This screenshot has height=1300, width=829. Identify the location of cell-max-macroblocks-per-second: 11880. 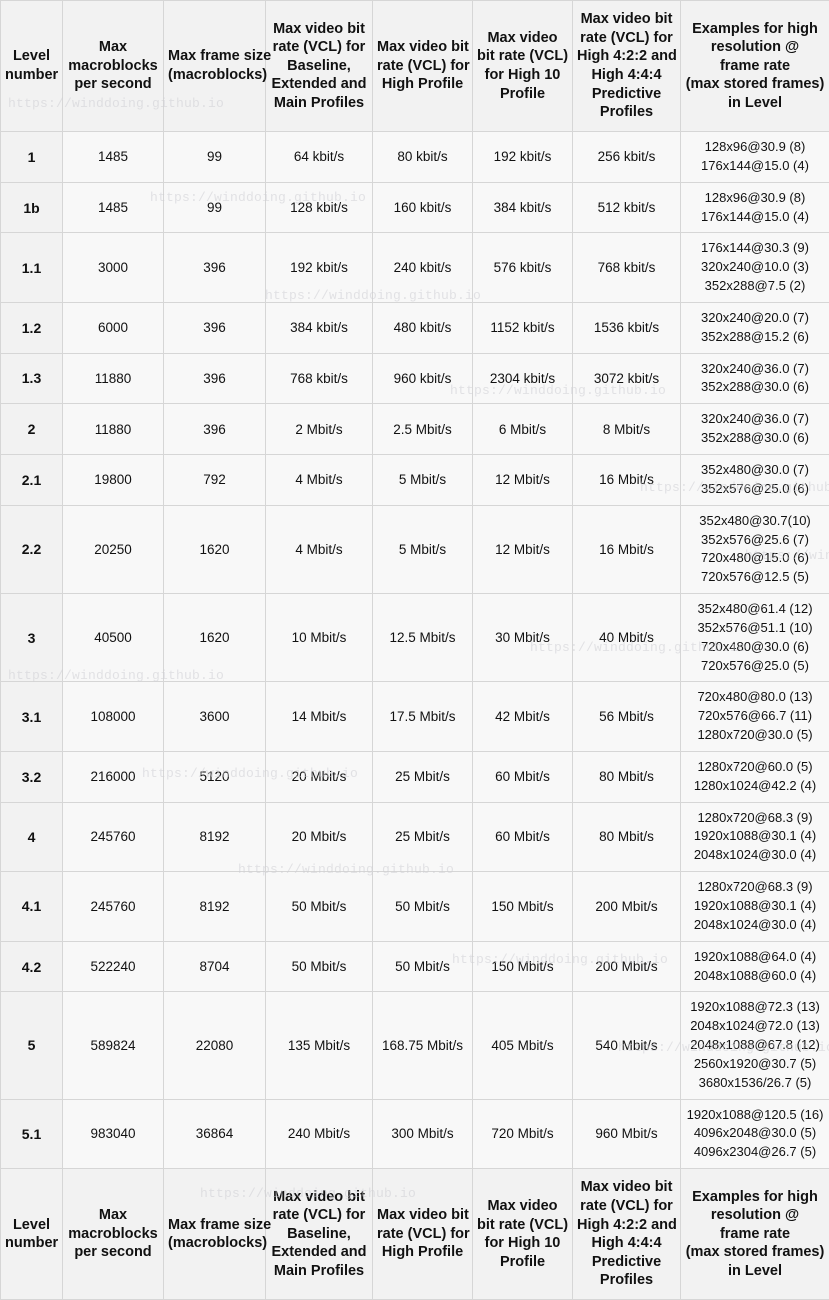
(113, 429).